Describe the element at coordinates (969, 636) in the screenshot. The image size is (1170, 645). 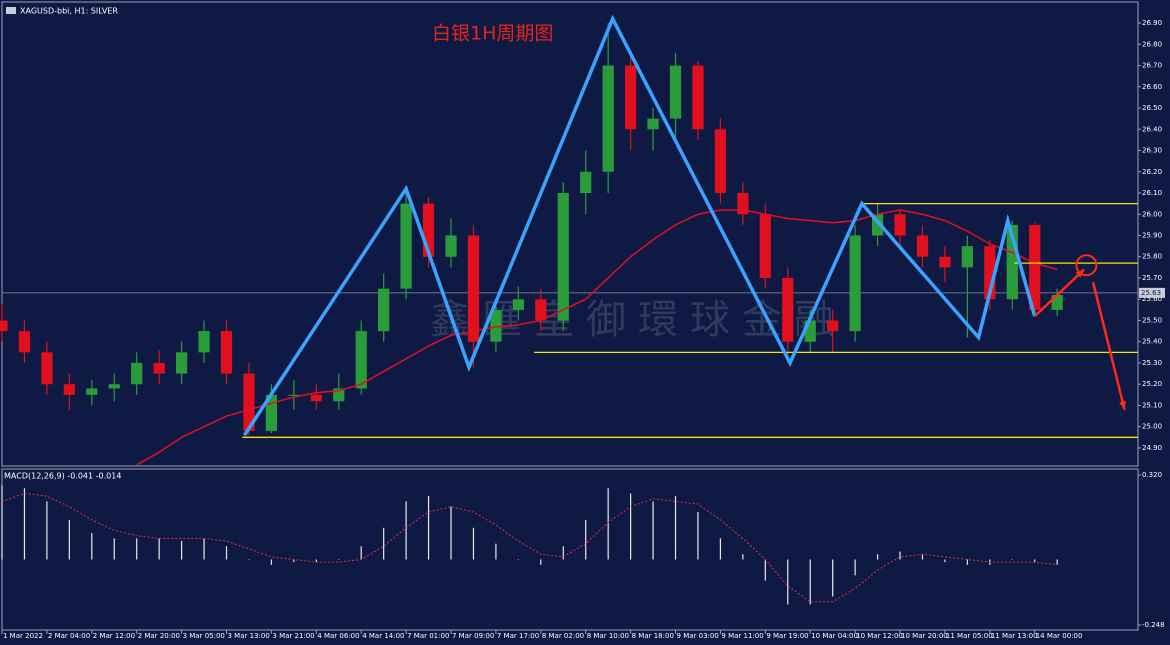
I see `x-tick-label: 11 Mar 05:00` at that location.